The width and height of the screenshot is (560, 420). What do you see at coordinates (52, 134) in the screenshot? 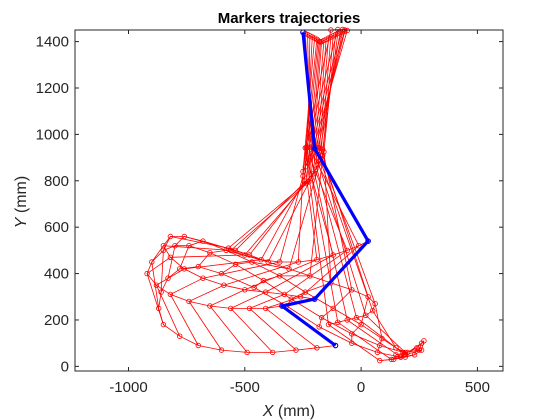
I see `y-tick-label: 1000` at bounding box center [52, 134].